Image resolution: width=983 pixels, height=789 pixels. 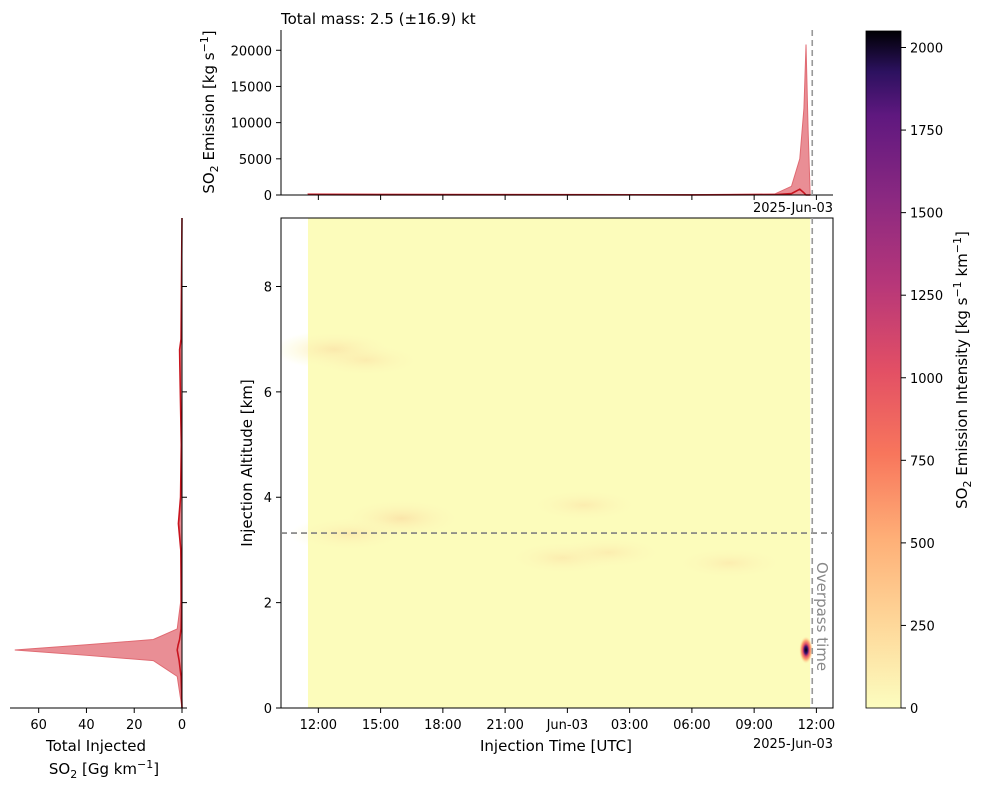 What do you see at coordinates (922, 544) in the screenshot?
I see `colorbar-tick-label: 500` at bounding box center [922, 544].